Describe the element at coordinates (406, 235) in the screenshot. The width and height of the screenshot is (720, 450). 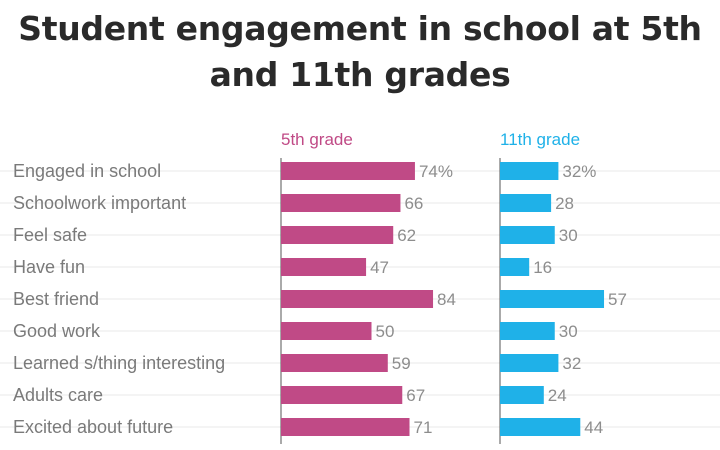
I see `data-label: 62` at that location.